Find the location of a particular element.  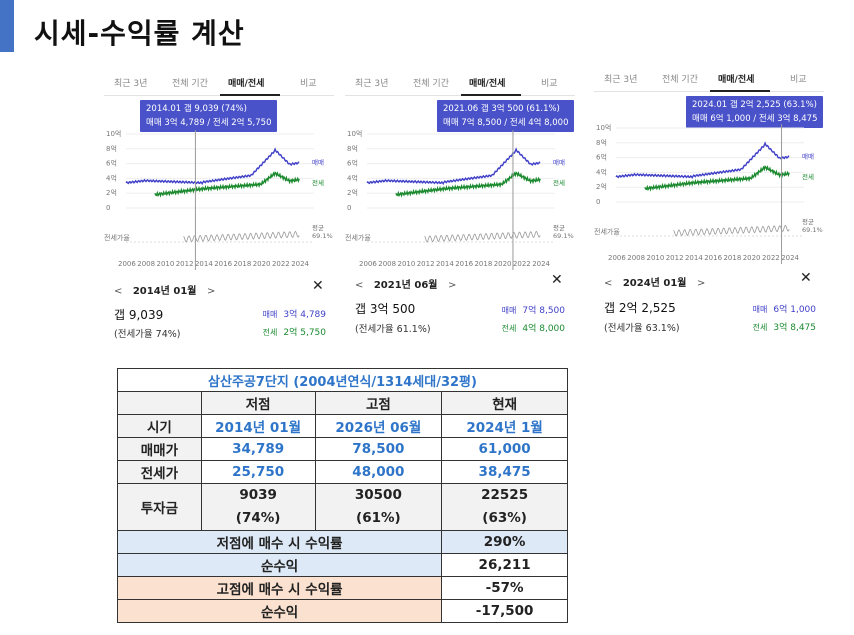

header-high: 고점 is located at coordinates (378, 403).